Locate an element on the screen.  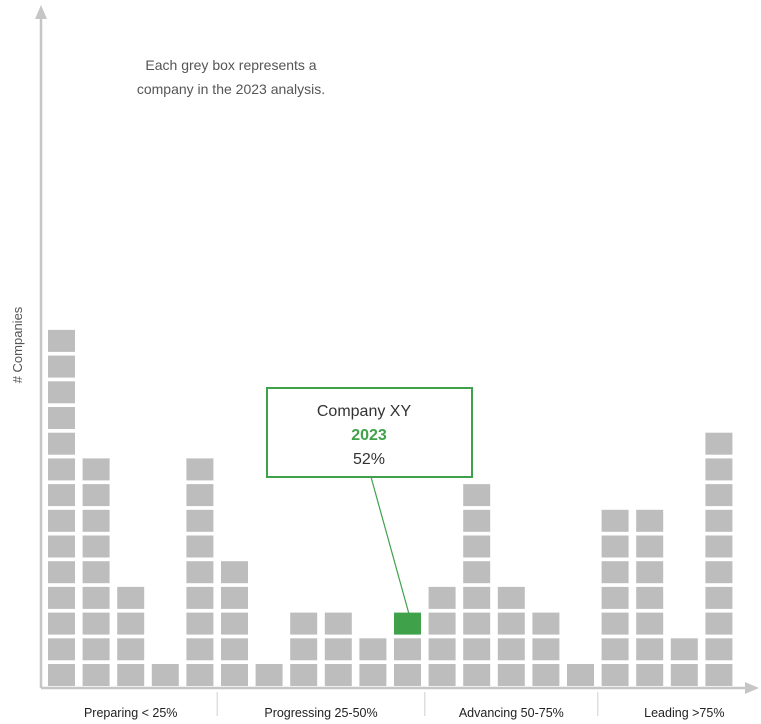
y-axis-label: # Companies is located at coordinates (17, 344).